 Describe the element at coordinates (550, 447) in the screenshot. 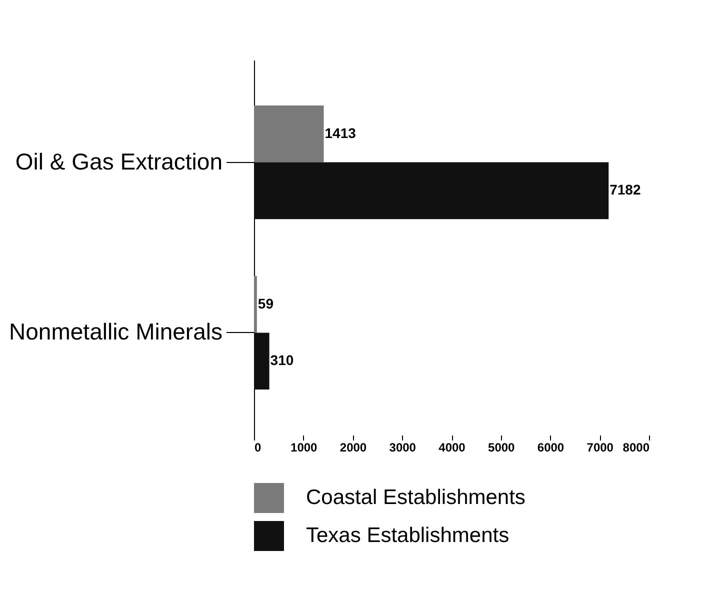

I see `x-tick-label: 6000` at that location.